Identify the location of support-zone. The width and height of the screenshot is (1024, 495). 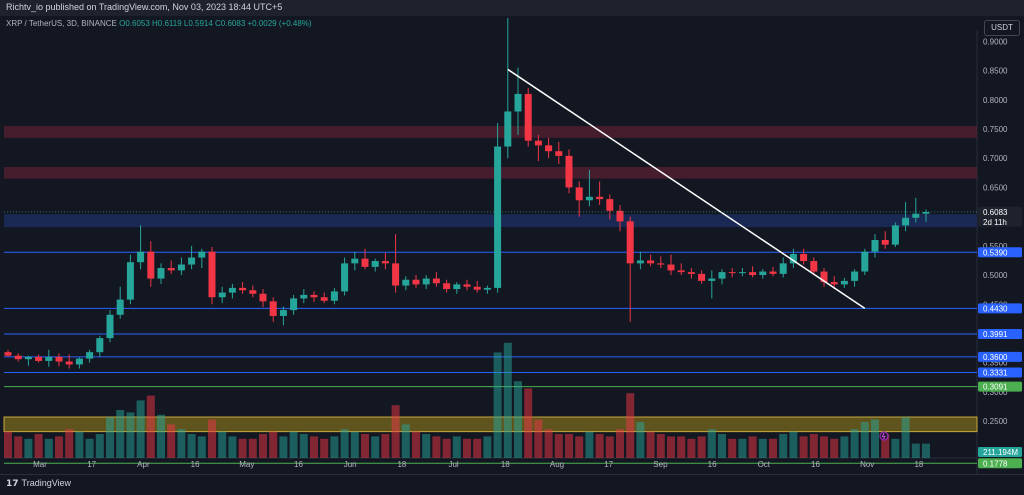
(490, 221).